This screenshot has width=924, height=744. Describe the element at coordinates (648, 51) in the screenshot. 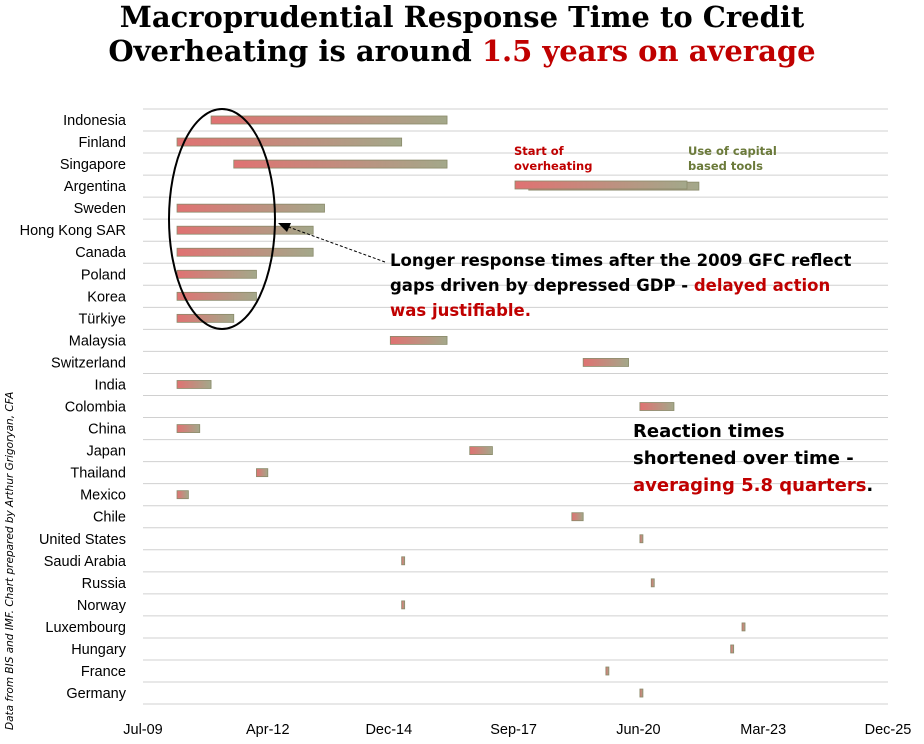

I see `title-highlight: 1.5 years on average` at that location.